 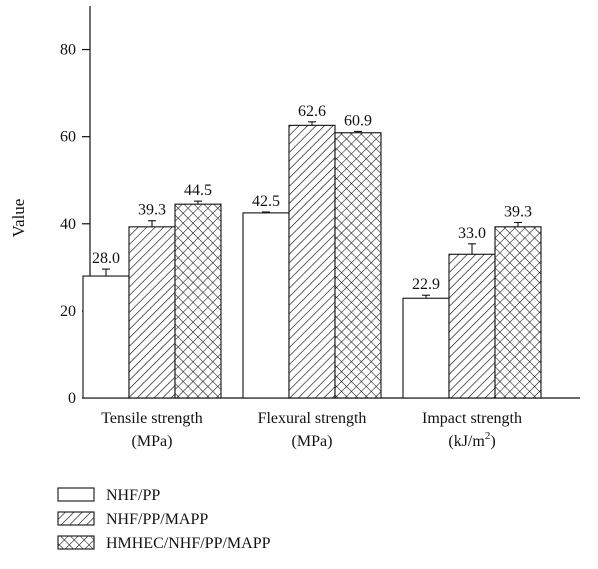 I want to click on data-label: 44.5, so click(x=198, y=190).